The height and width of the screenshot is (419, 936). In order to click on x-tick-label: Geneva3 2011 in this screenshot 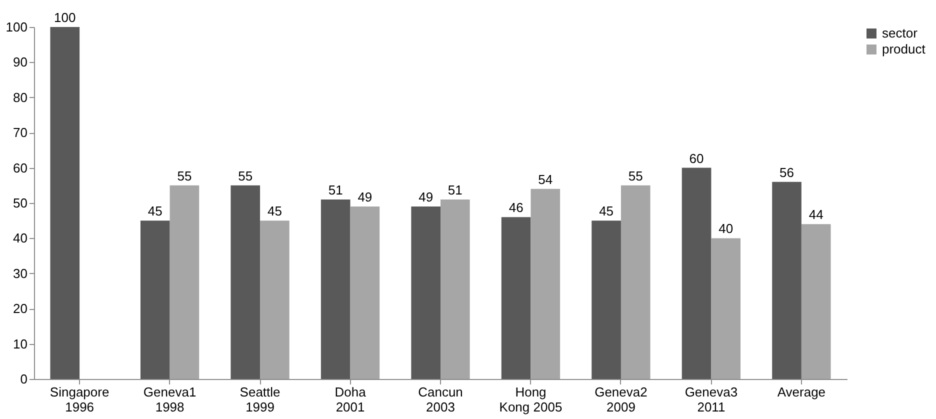, I will do `click(711, 399)`.